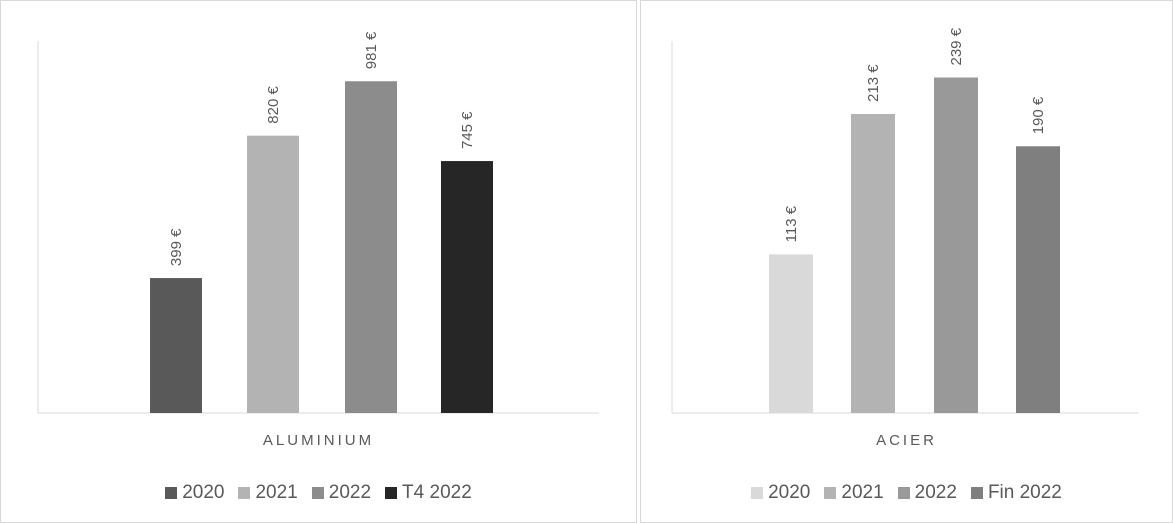 The height and width of the screenshot is (524, 1173). Describe the element at coordinates (906, 440) in the screenshot. I see `x-axis-label: ACIER` at that location.